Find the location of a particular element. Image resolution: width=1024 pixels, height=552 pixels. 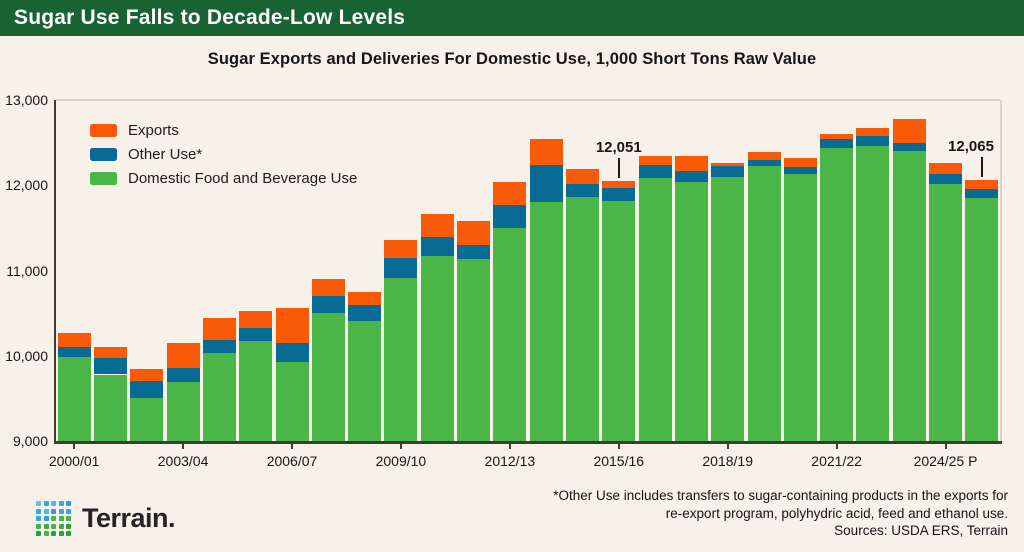

x-axis-label: 2024/25 P is located at coordinates (945, 461).